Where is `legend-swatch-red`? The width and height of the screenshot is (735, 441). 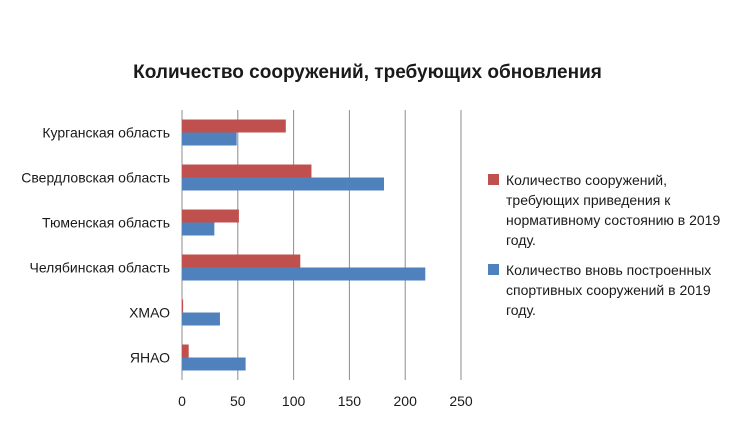 legend-swatch-red is located at coordinates (493, 179).